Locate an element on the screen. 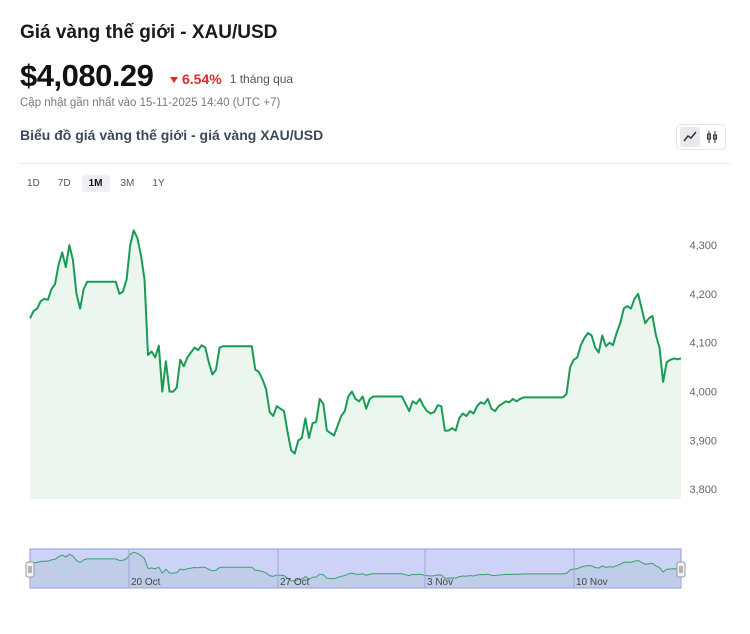 The height and width of the screenshot is (634, 750). range-button-1y: 1Y is located at coordinates (158, 183).